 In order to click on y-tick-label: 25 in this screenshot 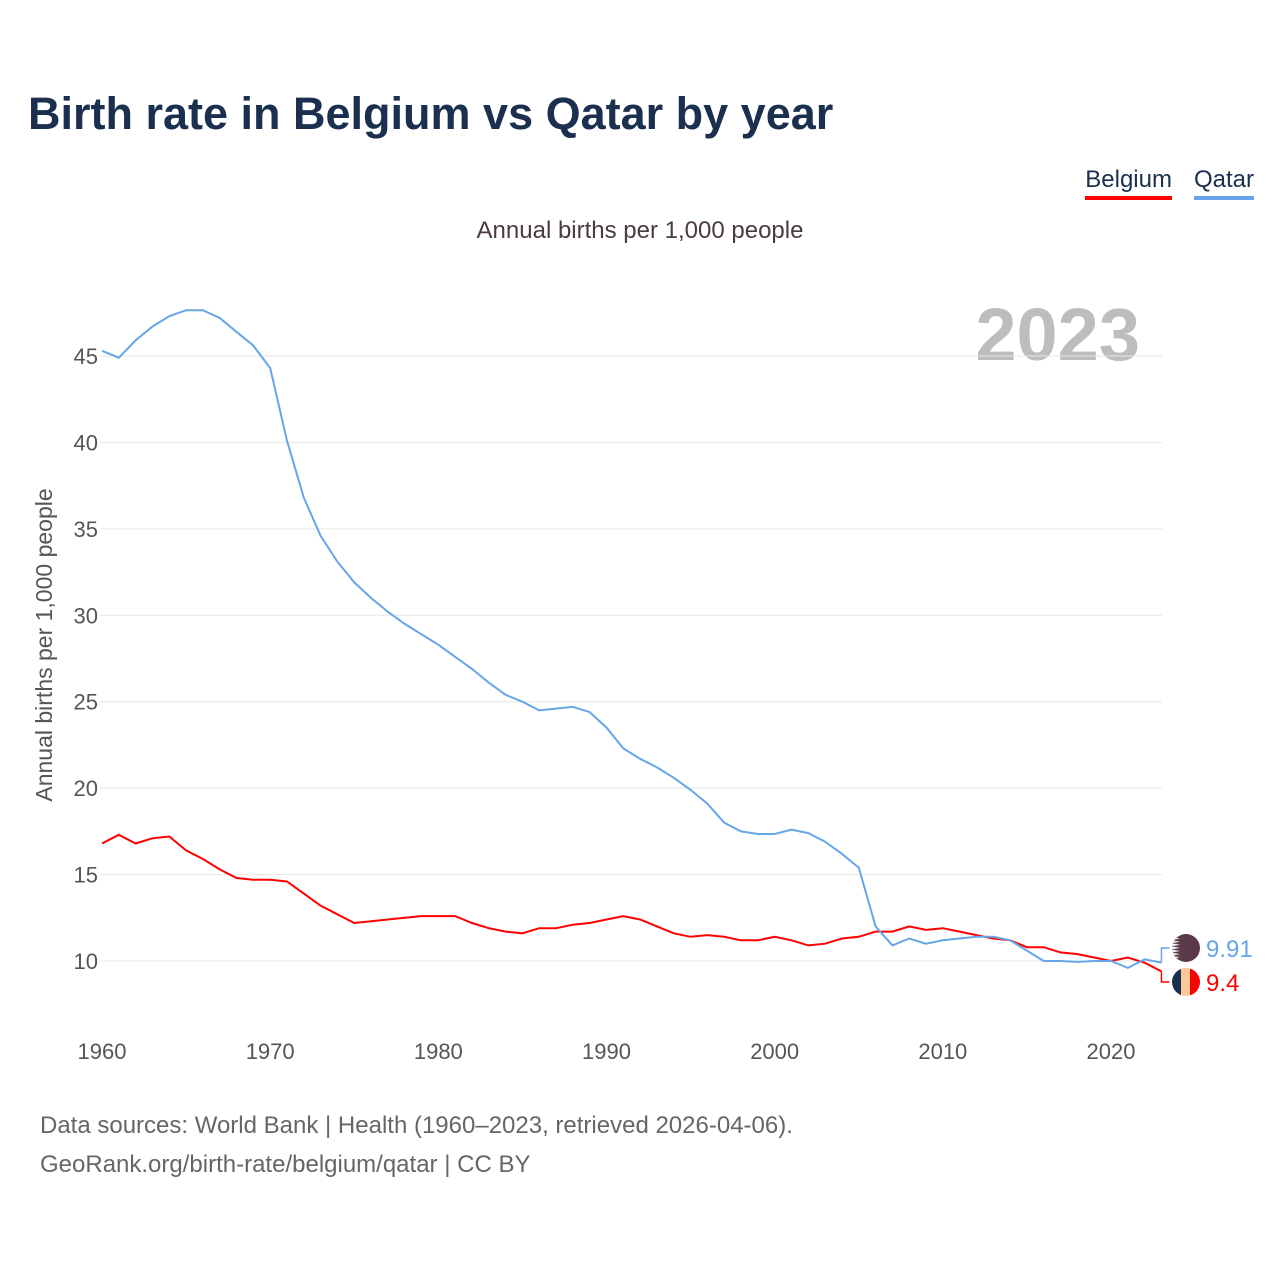, I will do `click(86, 702)`.